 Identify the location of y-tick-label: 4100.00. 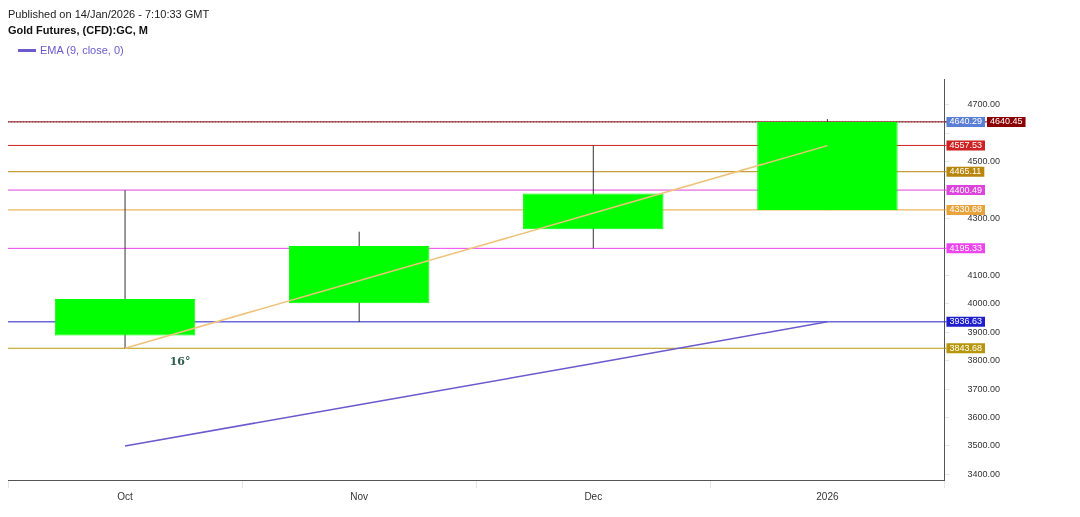
(984, 274).